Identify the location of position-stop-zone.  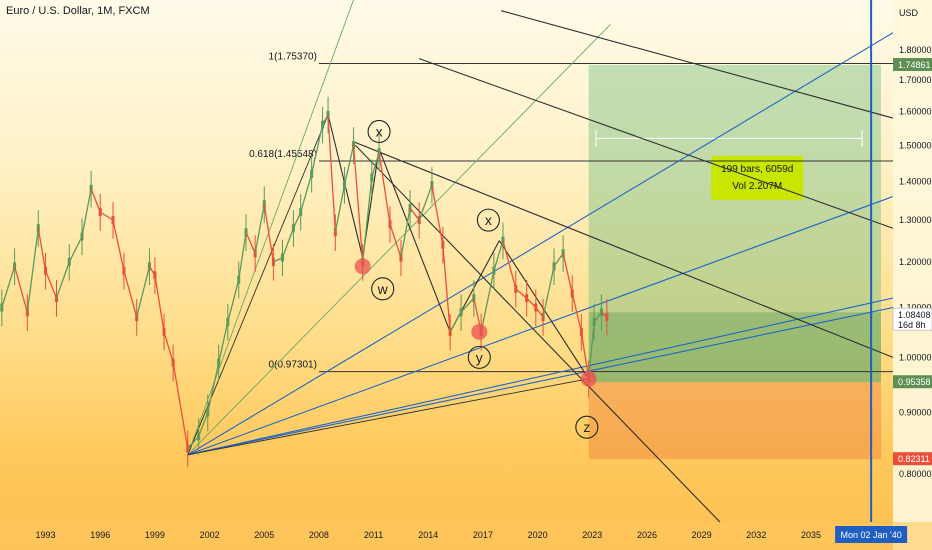
(734, 421).